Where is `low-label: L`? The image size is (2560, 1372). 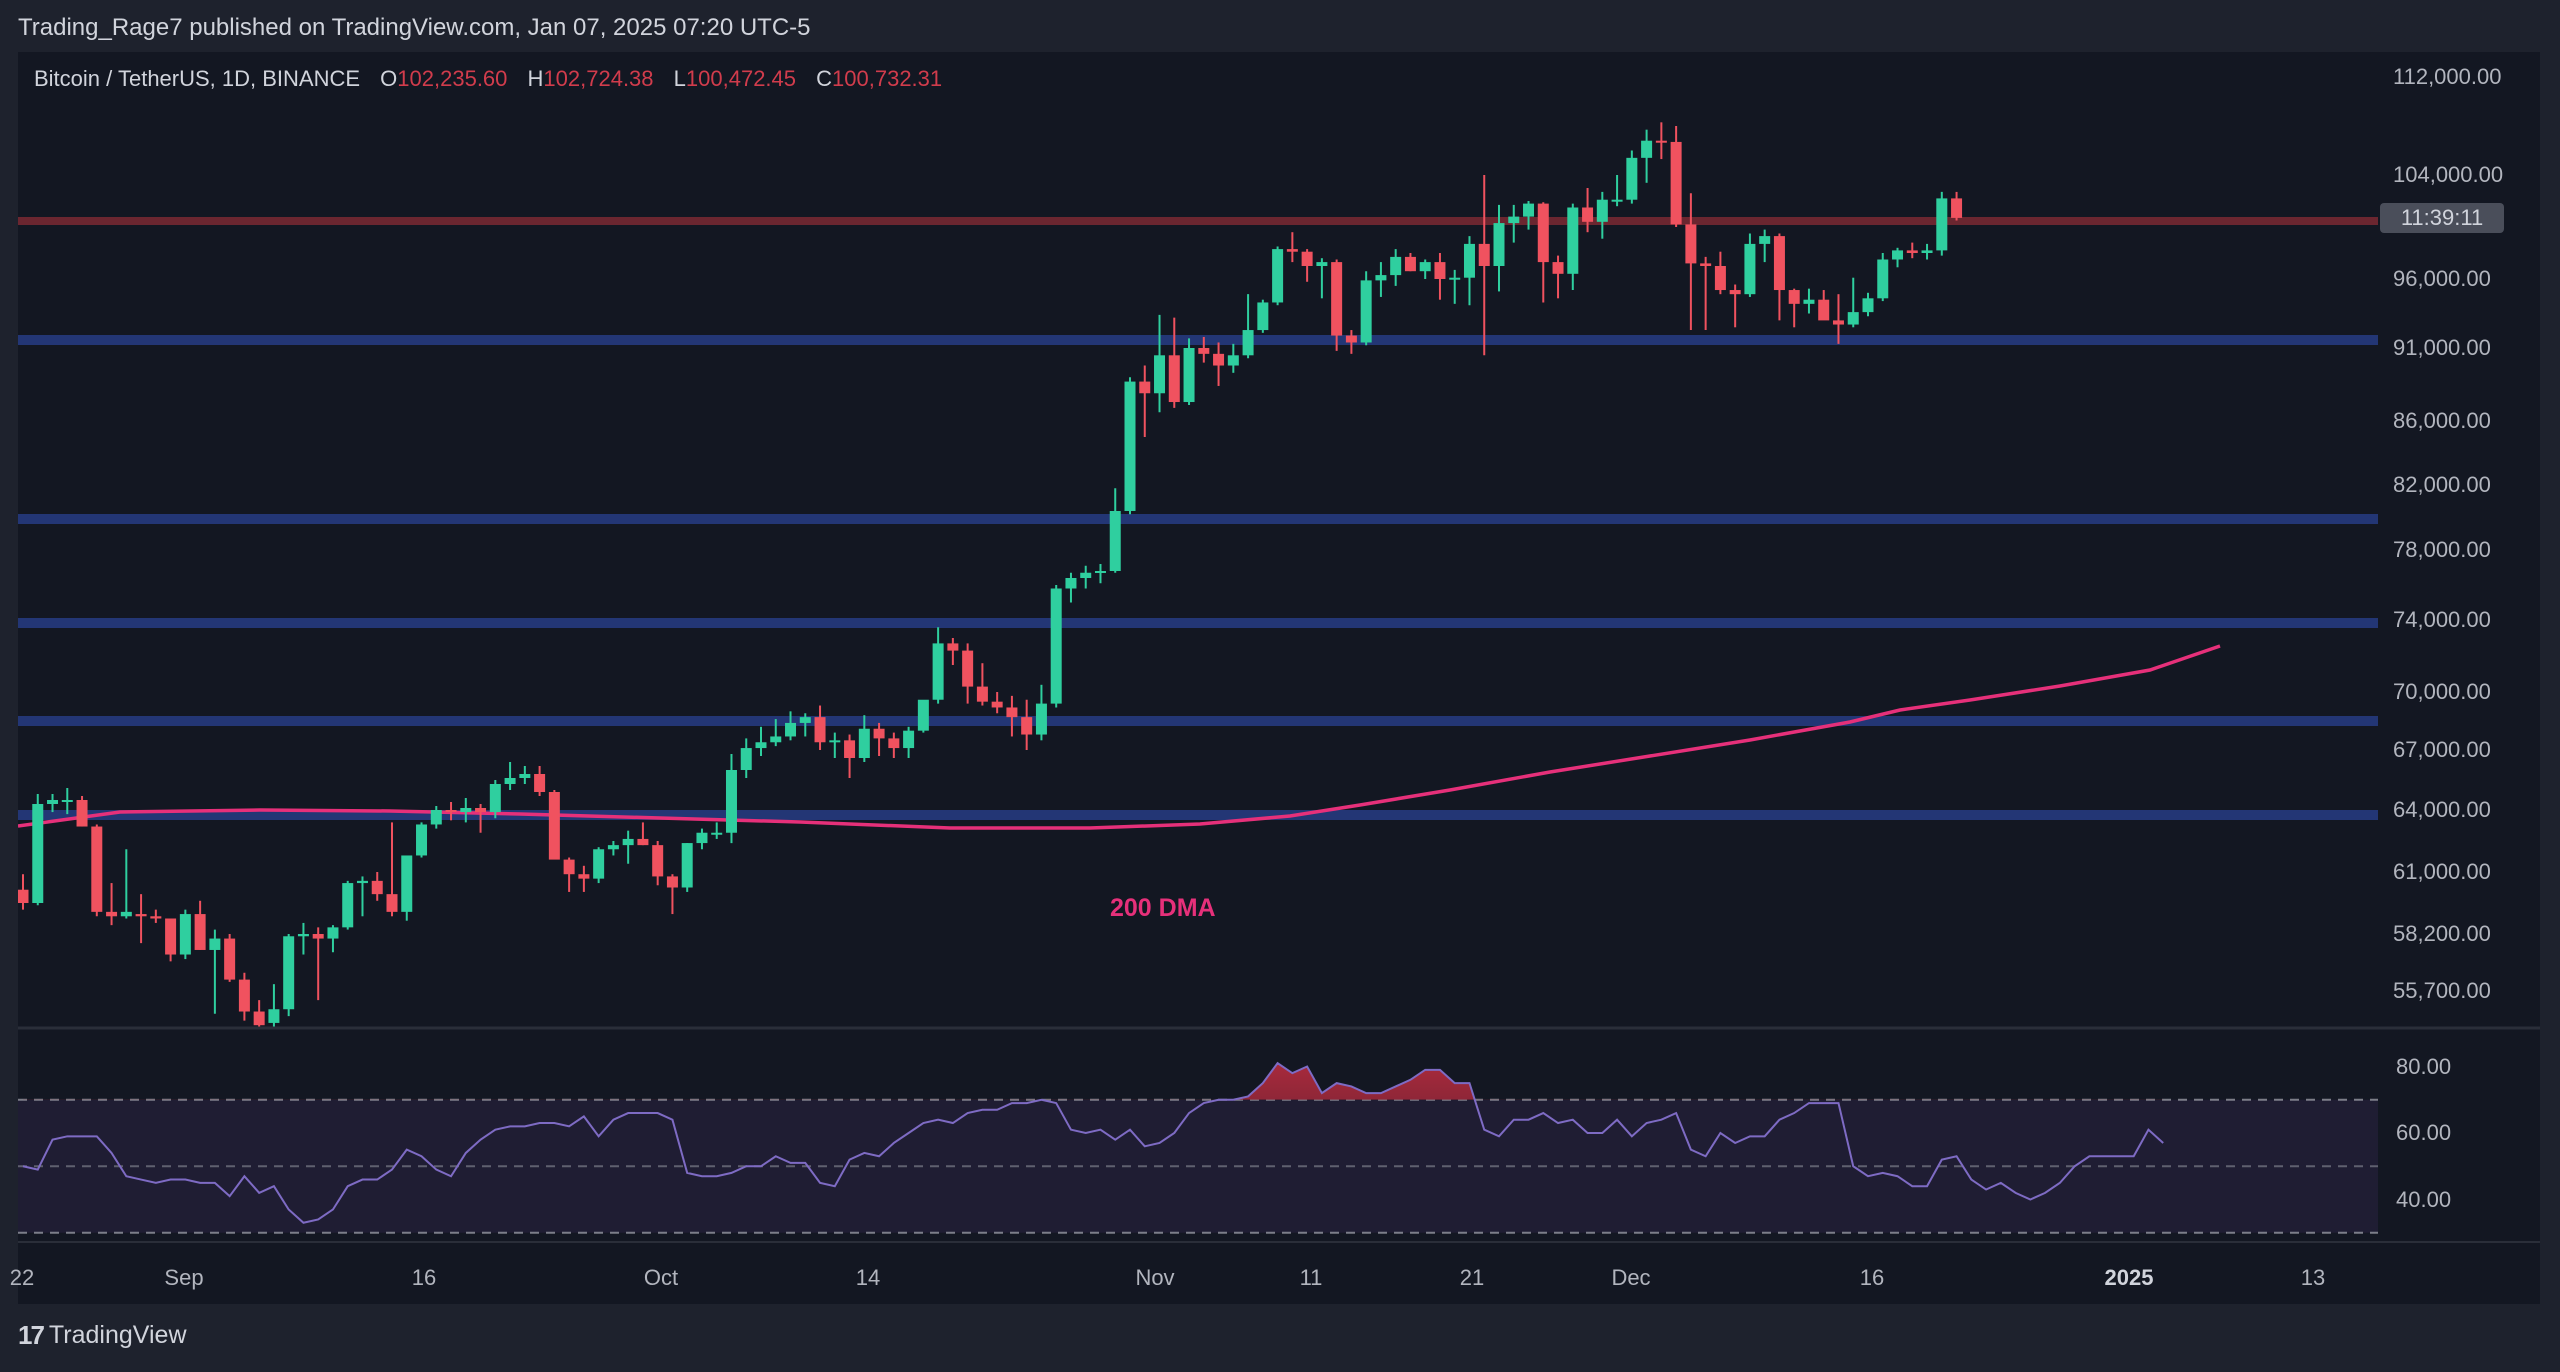
low-label: L is located at coordinates (679, 78).